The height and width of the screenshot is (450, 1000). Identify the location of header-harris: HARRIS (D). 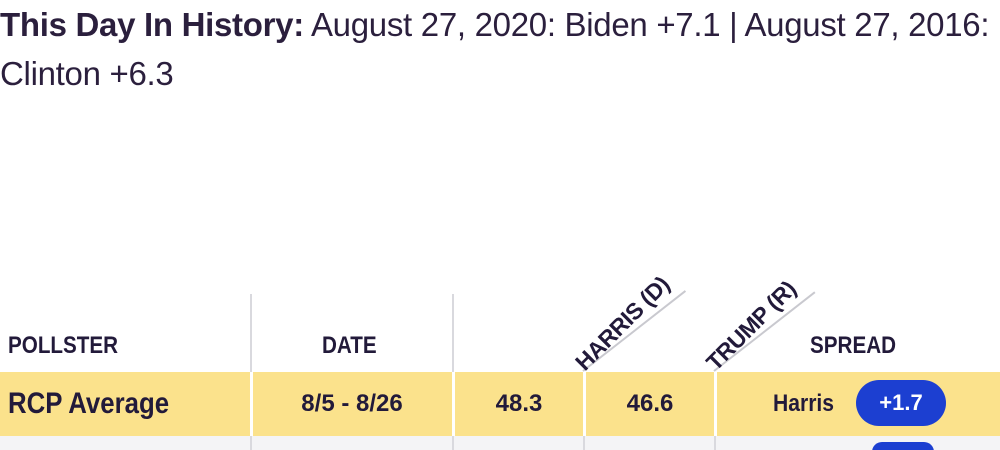
(622, 323).